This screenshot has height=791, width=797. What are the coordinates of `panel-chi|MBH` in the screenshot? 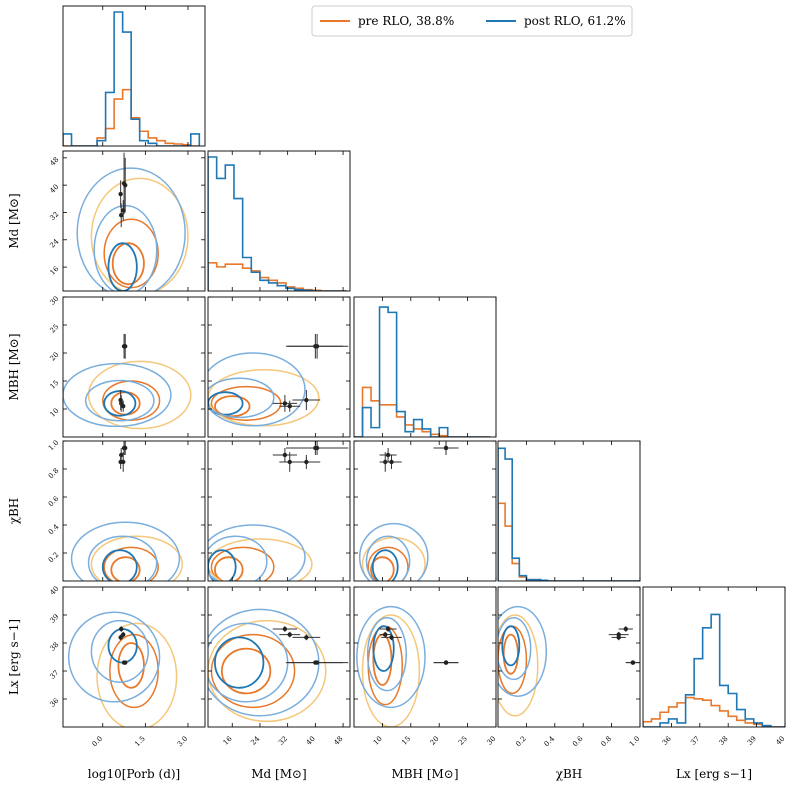 It's located at (408, 511).